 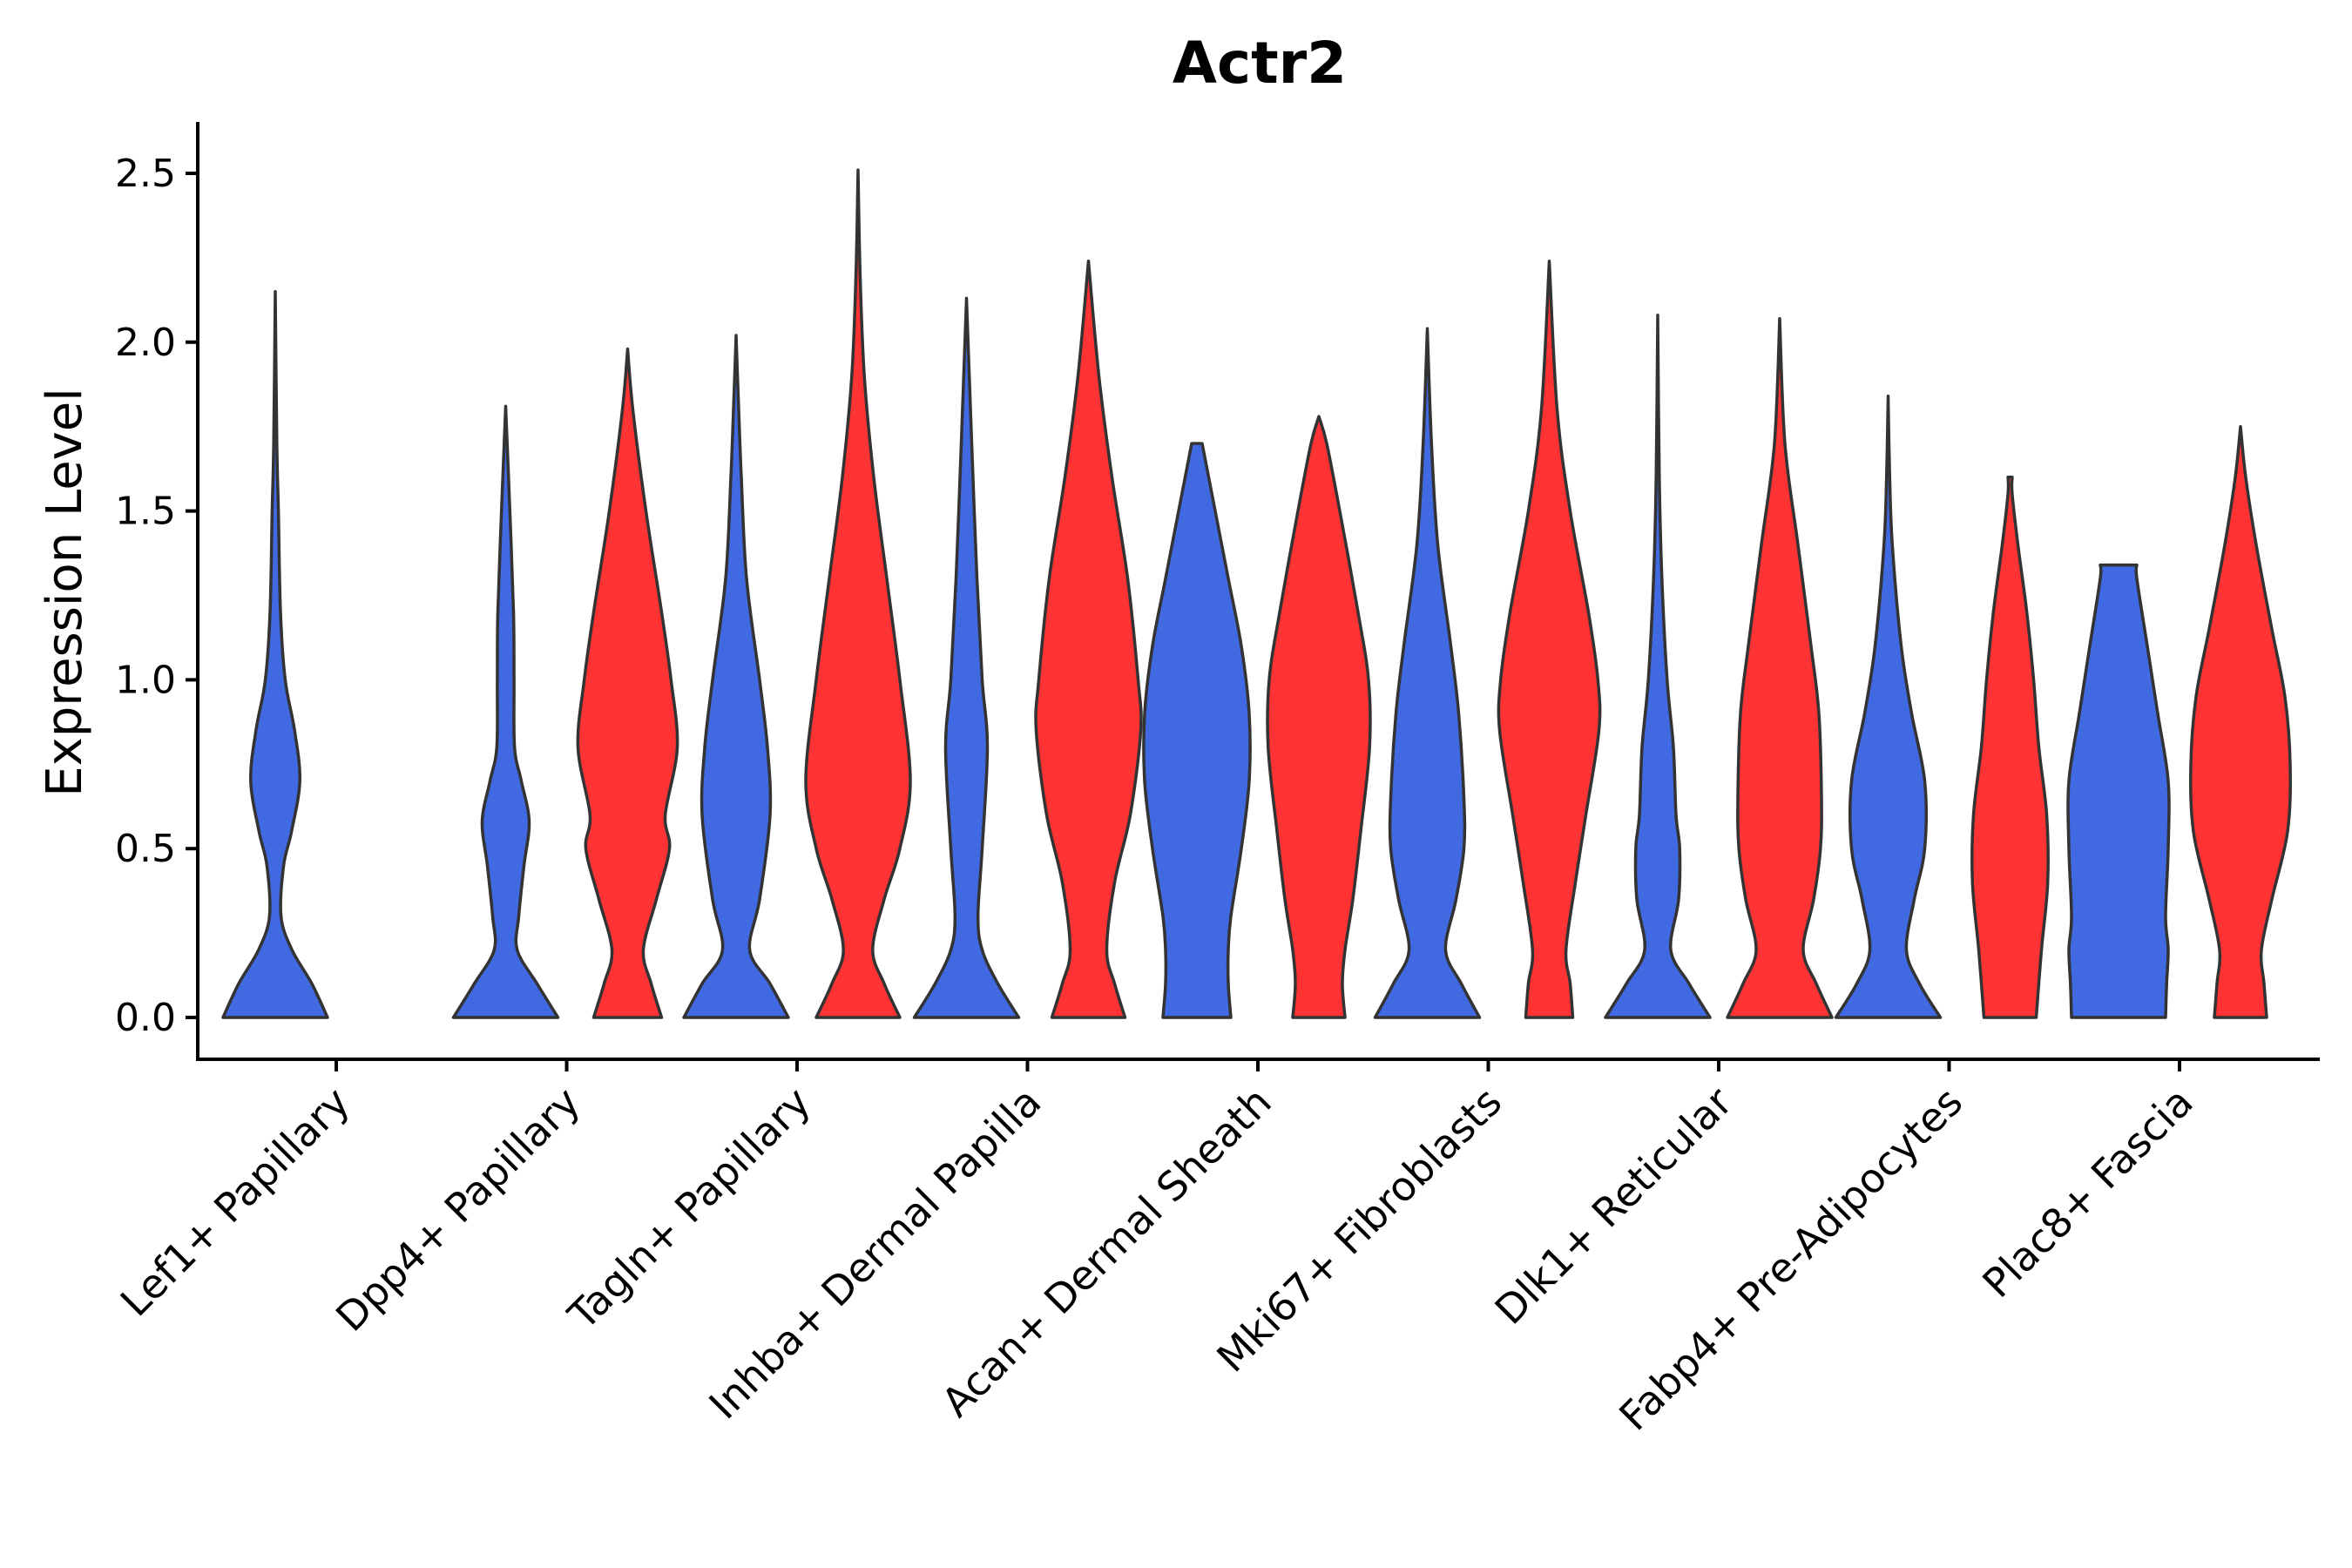 What do you see at coordinates (235, 1202) in the screenshot?
I see `x-tick-label: Lef1+ Papillary` at bounding box center [235, 1202].